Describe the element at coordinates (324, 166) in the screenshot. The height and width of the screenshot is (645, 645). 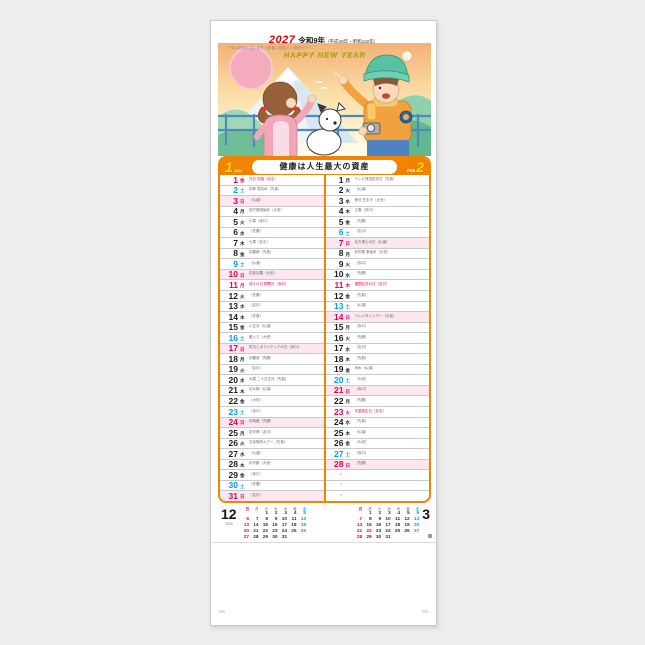
I see `slogan-pill: 健康は人生最大の資産` at that location.